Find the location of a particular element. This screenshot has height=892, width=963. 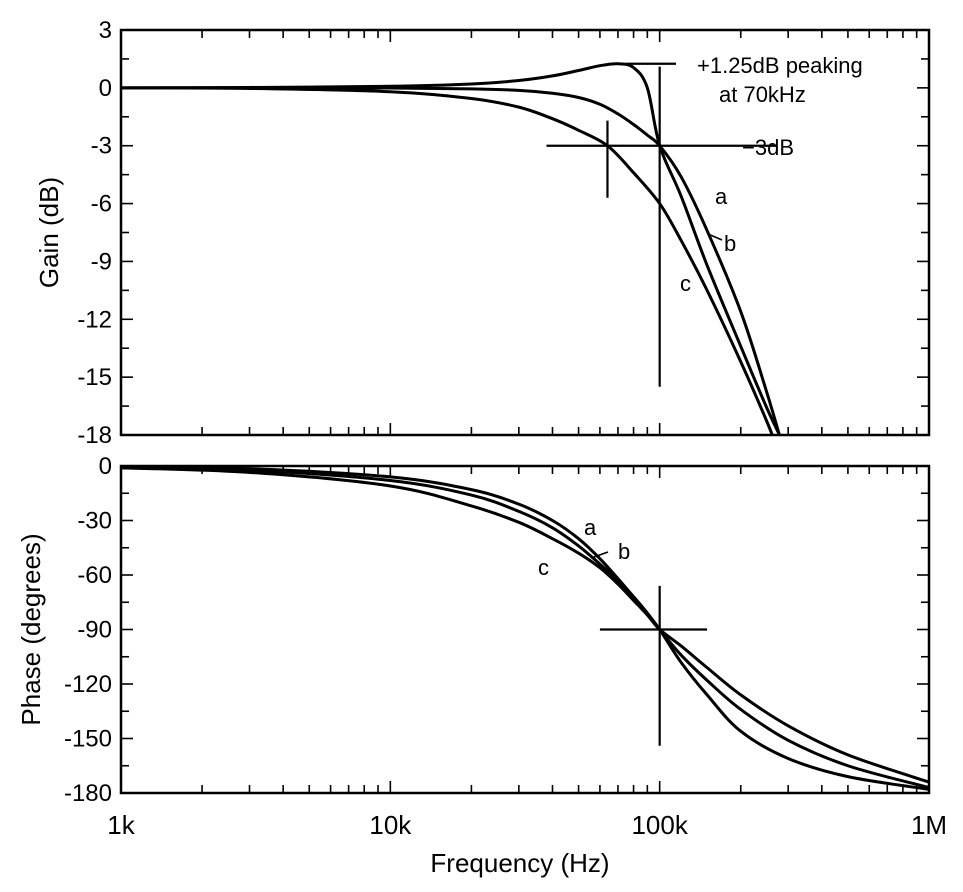

gain-y-tick-label: 3 is located at coordinates (105, 30).